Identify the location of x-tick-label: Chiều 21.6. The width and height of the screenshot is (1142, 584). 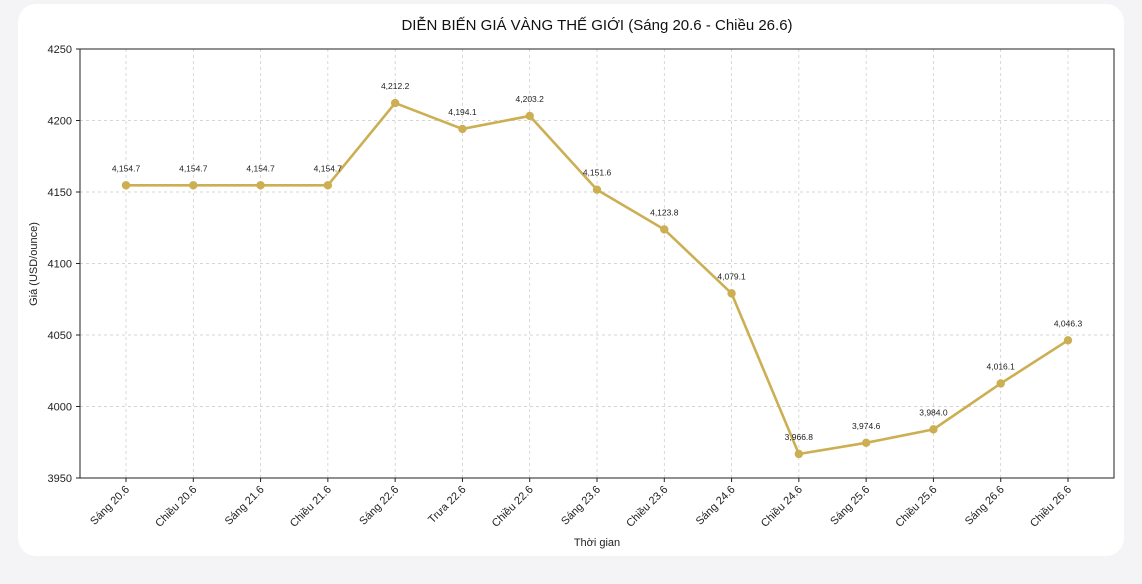
(311, 507).